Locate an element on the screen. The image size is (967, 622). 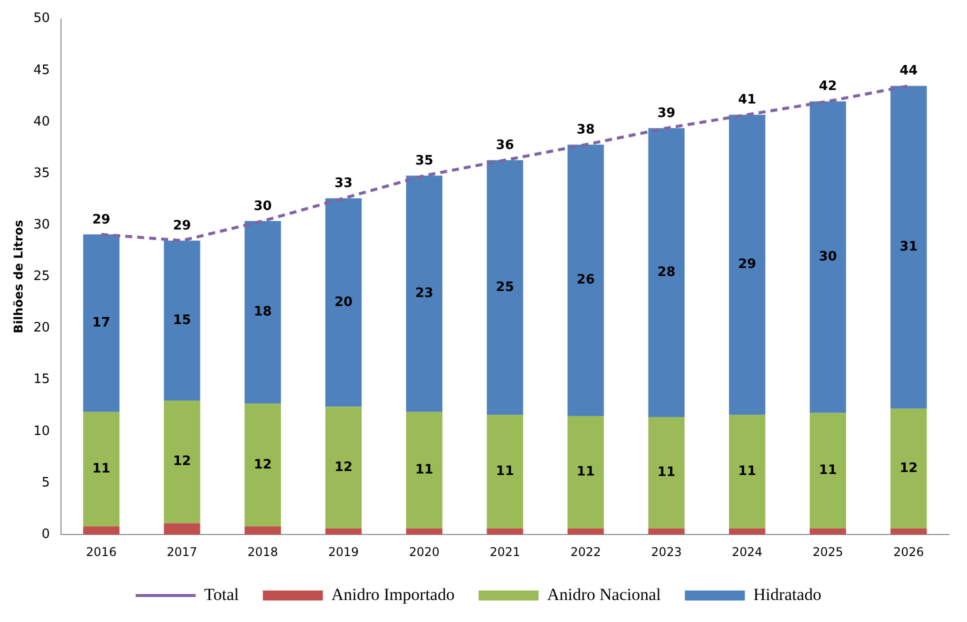
data-label: 23 is located at coordinates (424, 294).